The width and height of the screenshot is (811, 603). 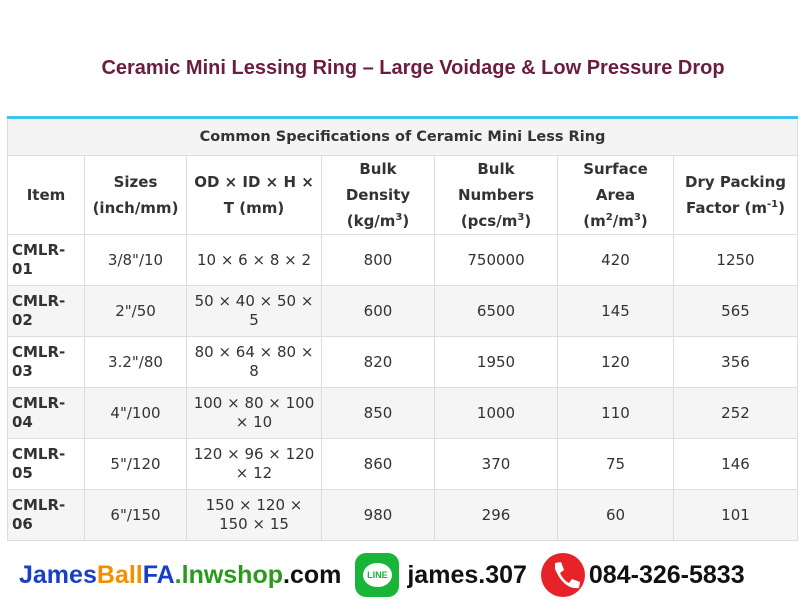 What do you see at coordinates (615, 515) in the screenshot?
I see `table-cell: 60` at bounding box center [615, 515].